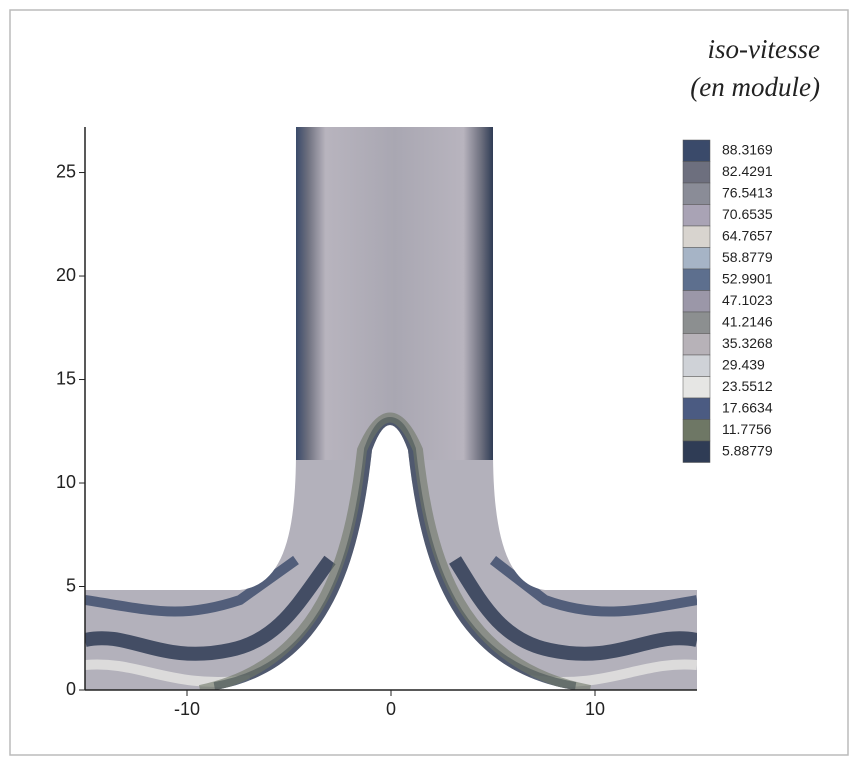  I want to click on chart-subtitle: (en module), so click(755, 87).